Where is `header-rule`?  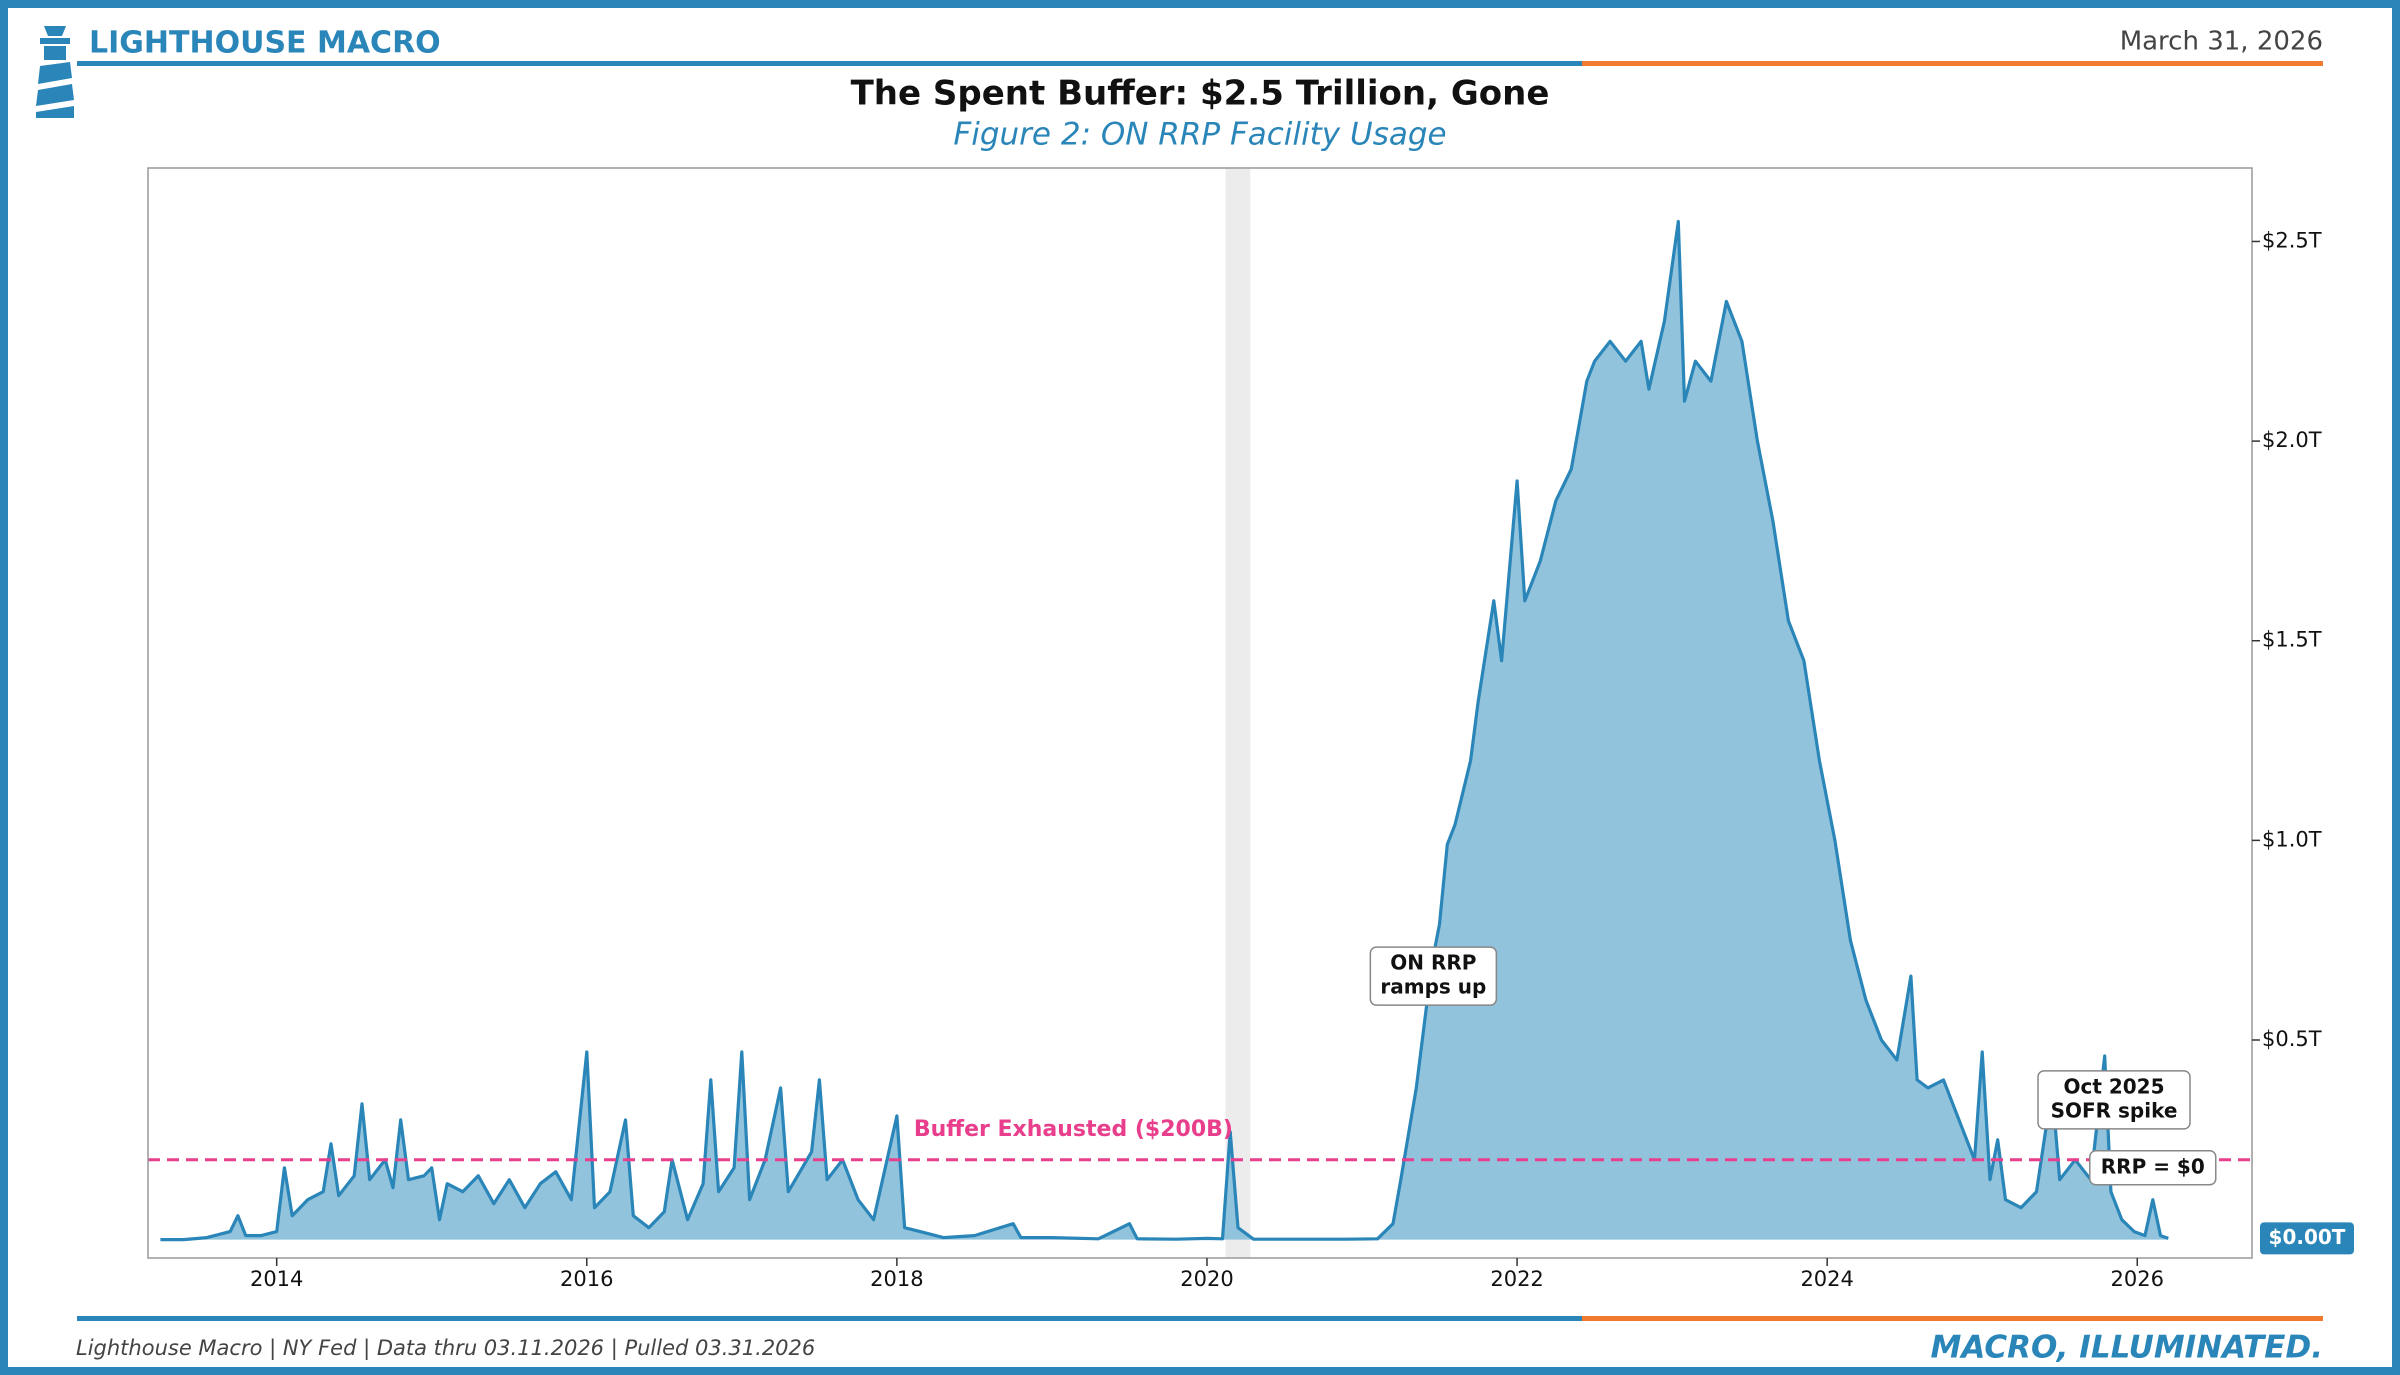 header-rule is located at coordinates (829, 63).